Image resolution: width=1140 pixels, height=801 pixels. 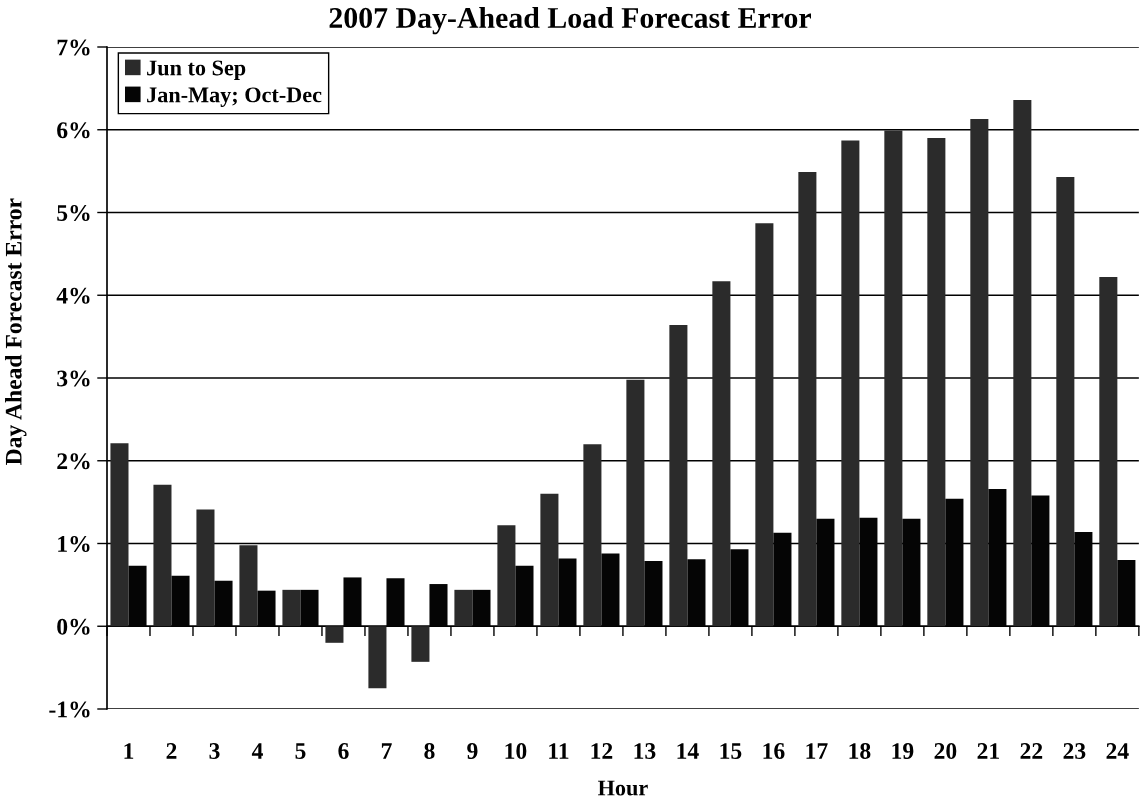 What do you see at coordinates (73, 130) in the screenshot?
I see `y-tick-label: 6%` at bounding box center [73, 130].